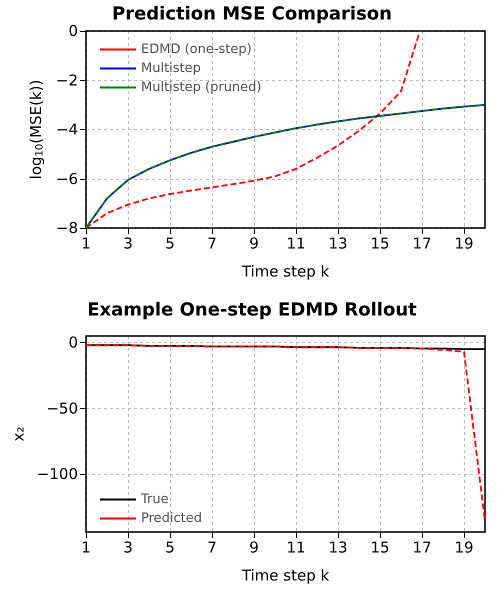 Image resolution: width=504 pixels, height=596 pixels. What do you see at coordinates (171, 68) in the screenshot?
I see `legend-label: Multistep` at bounding box center [171, 68].